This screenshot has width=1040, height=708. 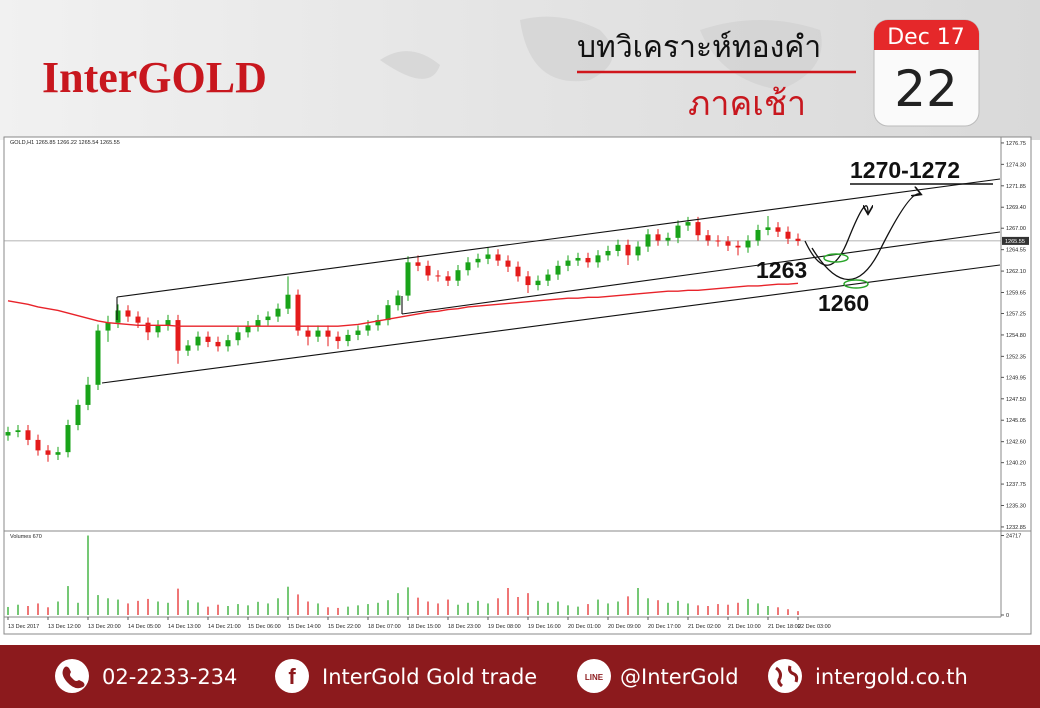 What do you see at coordinates (1016, 187) in the screenshot?
I see `y-tick-label: 1271.85` at bounding box center [1016, 187].